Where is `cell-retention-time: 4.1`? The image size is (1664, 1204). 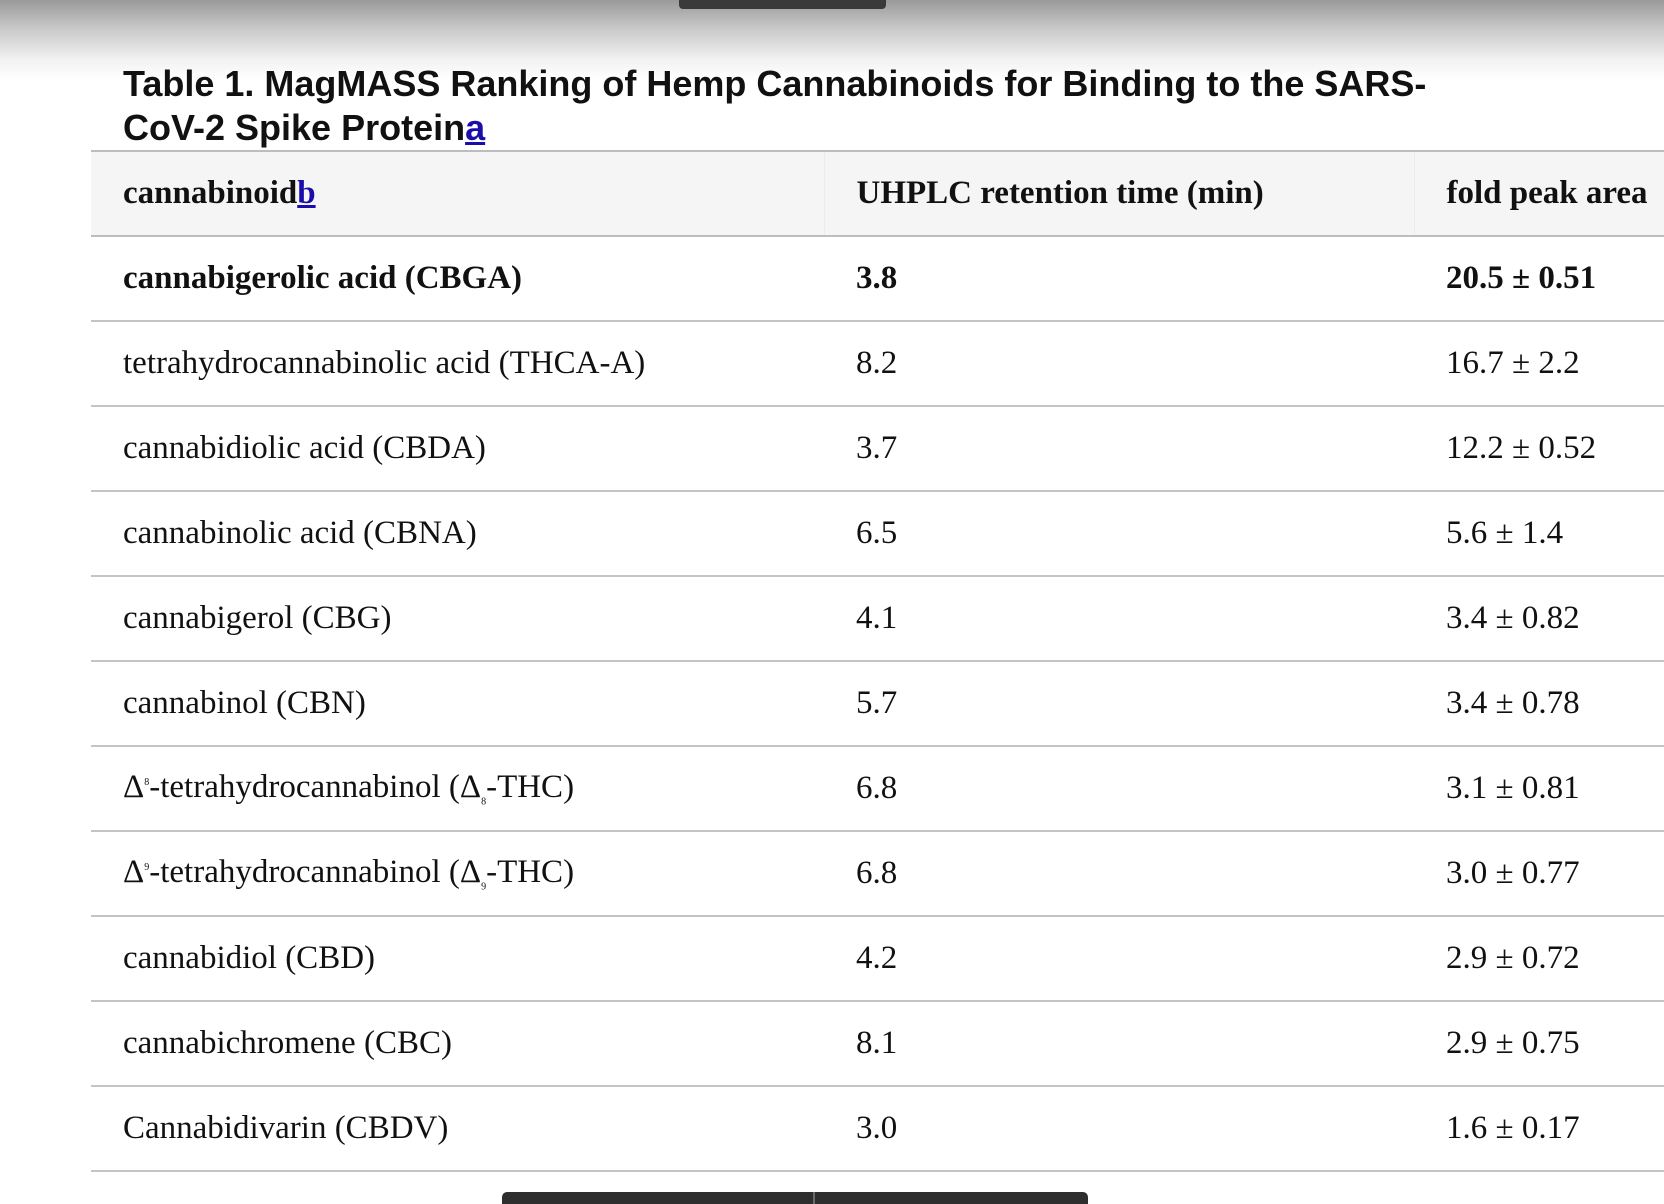 cell-retention-time: 4.1 is located at coordinates (1119, 619).